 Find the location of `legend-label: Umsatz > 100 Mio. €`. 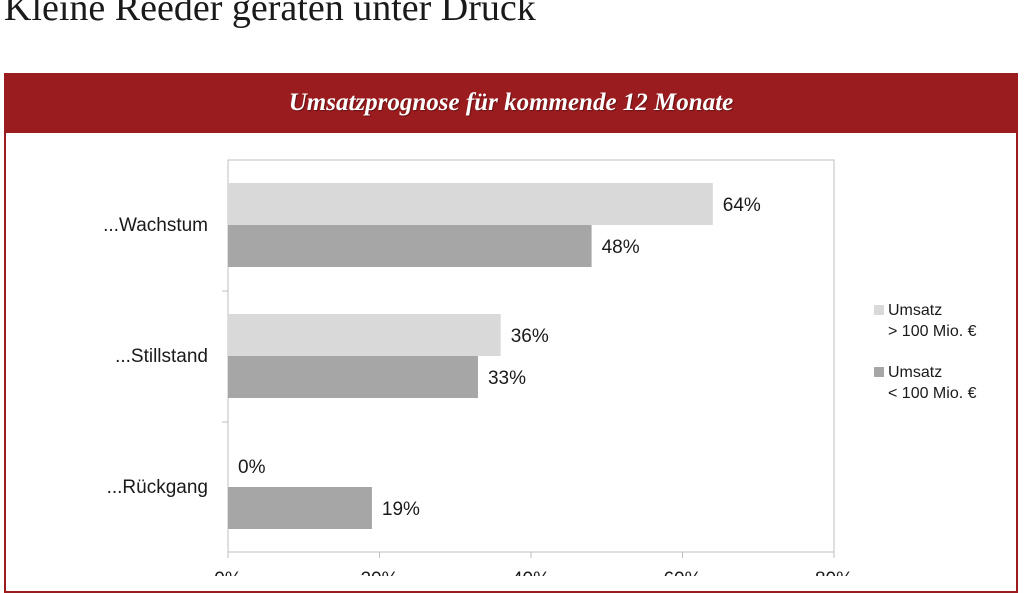

legend-label: Umsatz > 100 Mio. € is located at coordinates (932, 321).